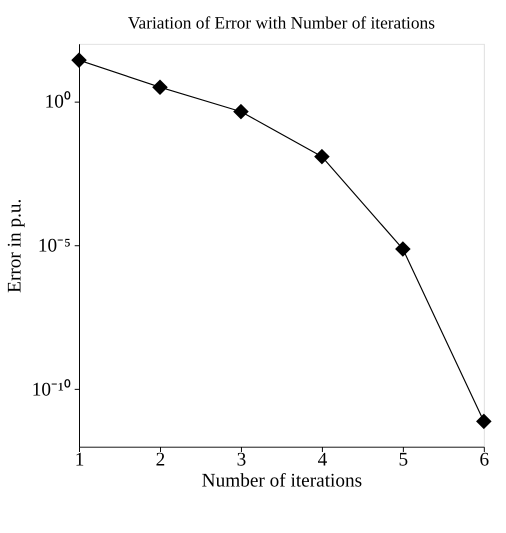  Describe the element at coordinates (57, 101) in the screenshot. I see `y-tick-label: 10⁰` at that location.